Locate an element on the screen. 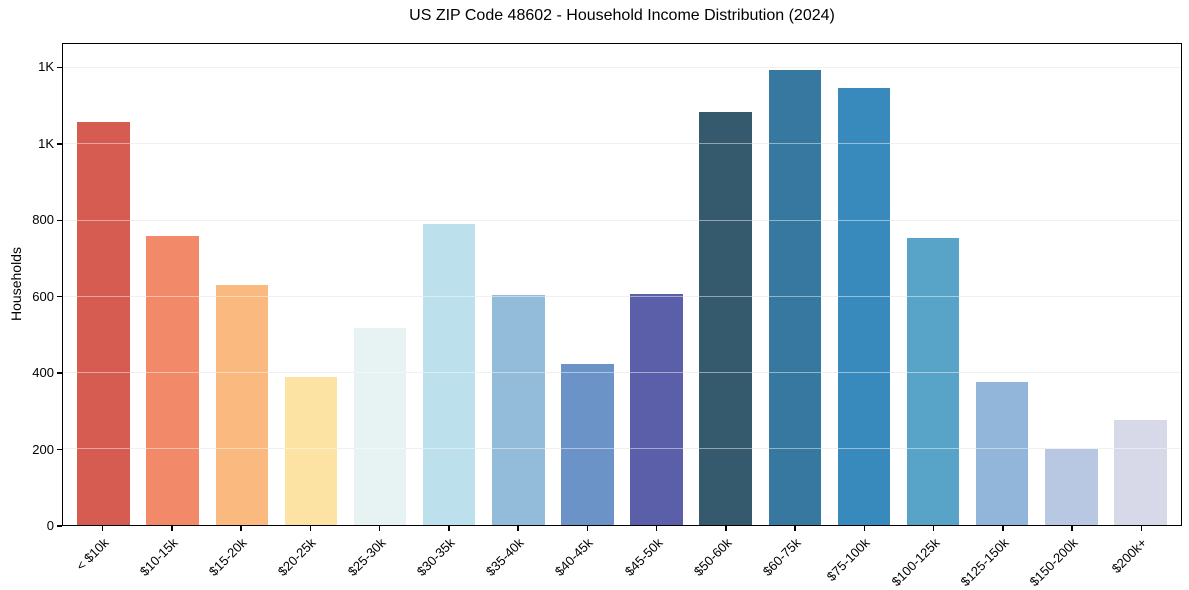 The height and width of the screenshot is (590, 1189). x-tick-label: < $10k is located at coordinates (92, 554).